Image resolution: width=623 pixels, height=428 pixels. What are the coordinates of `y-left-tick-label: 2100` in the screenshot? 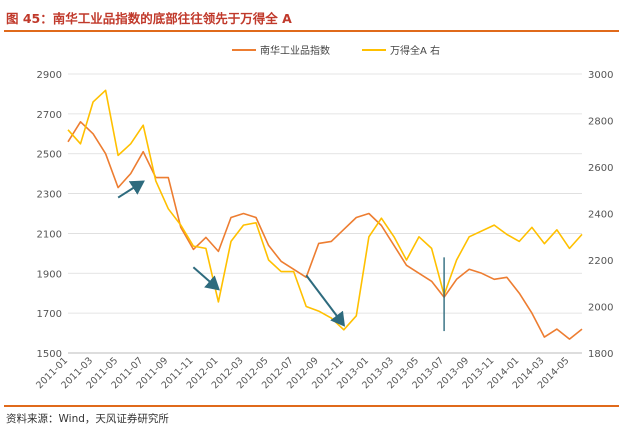 It's located at (49, 234).